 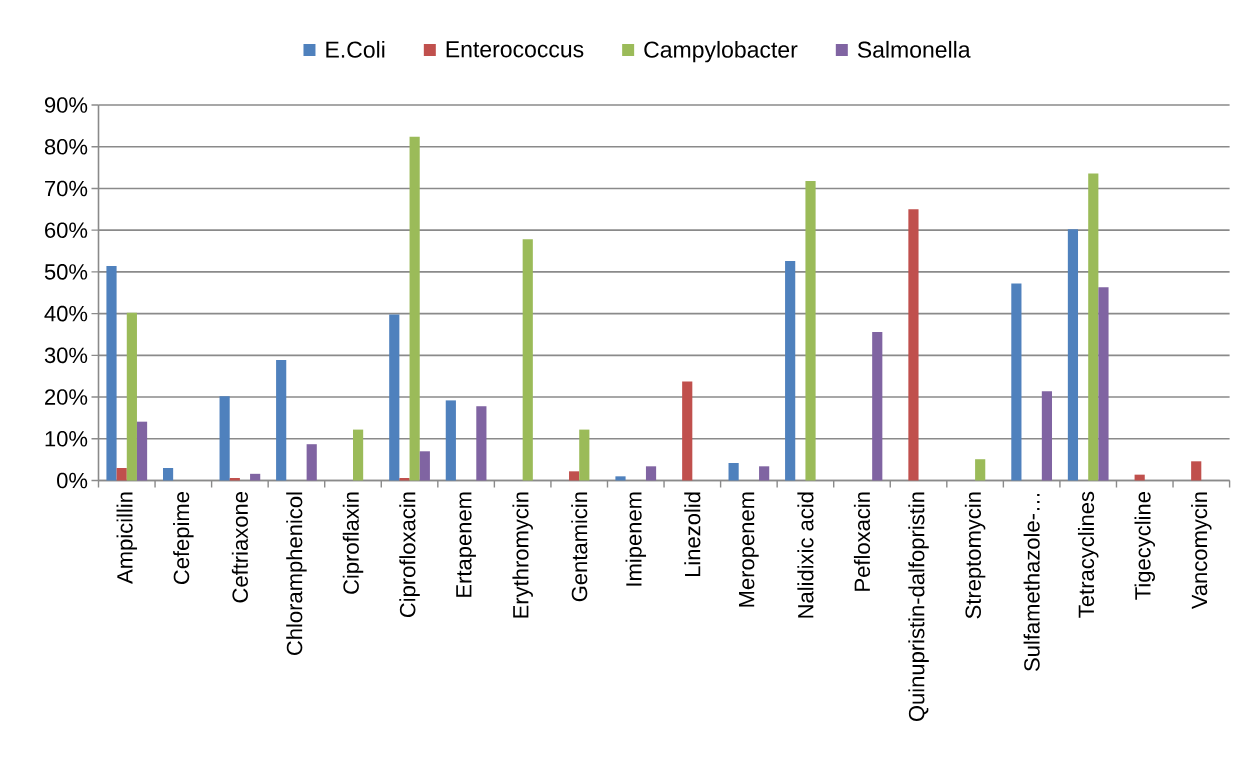 I want to click on y-tick-label: 50%, so click(x=66, y=272).